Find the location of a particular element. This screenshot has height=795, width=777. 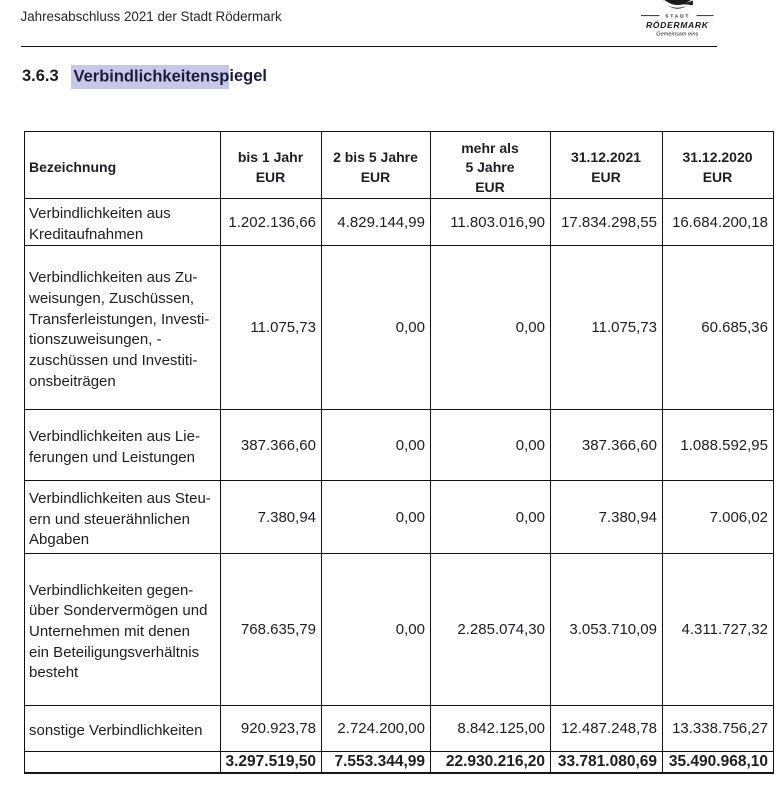

svg-text: RÖDERMARK is located at coordinates (677, 25).